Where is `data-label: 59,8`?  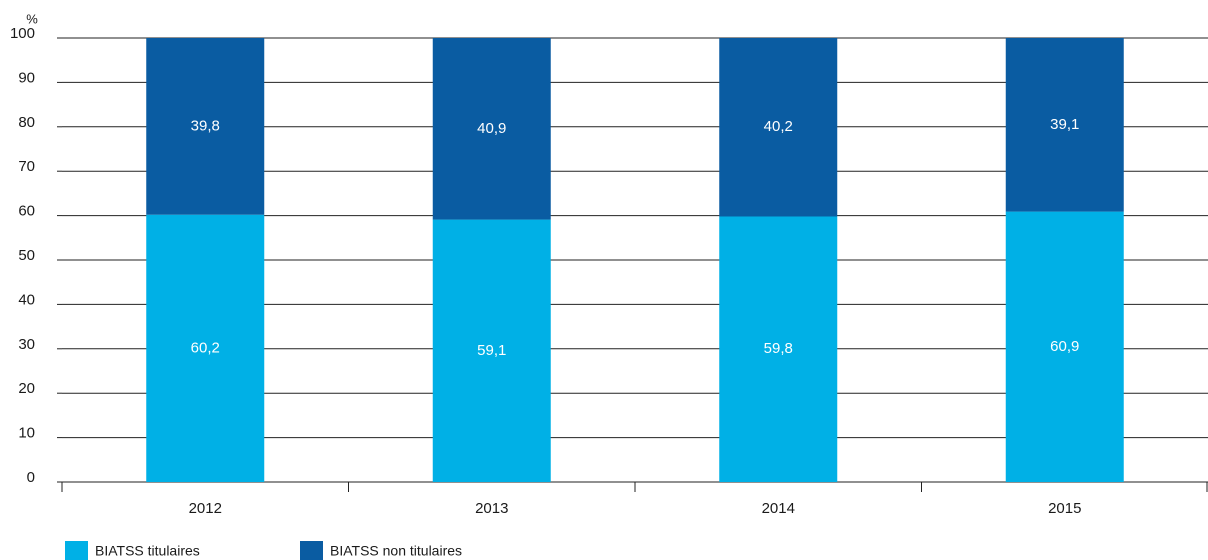 data-label: 59,8 is located at coordinates (778, 348).